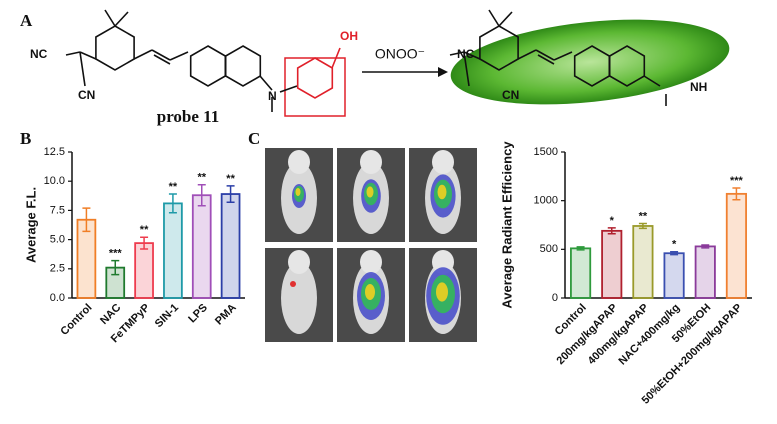 The height and width of the screenshot is (424, 777). Describe the element at coordinates (188, 116) in the screenshot. I see `compound-name: probe 11` at that location.